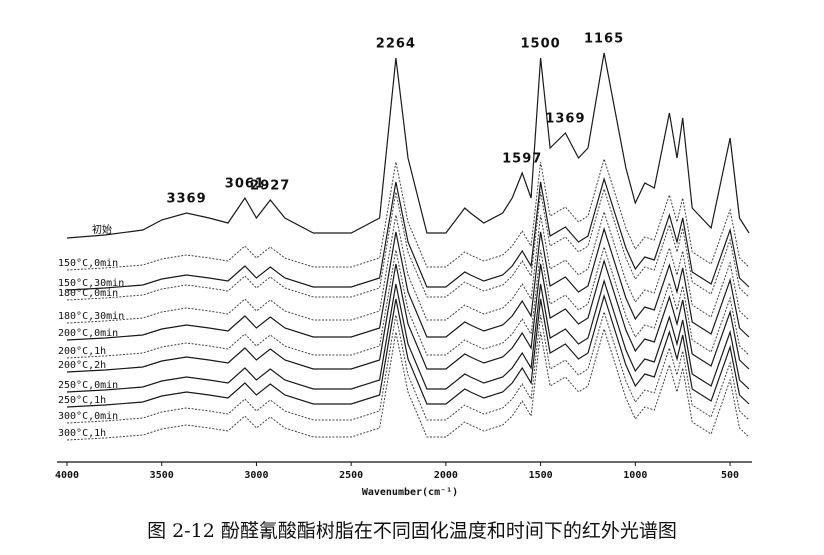 The image size is (824, 555). I want to click on x-tick-label: 4000, so click(67, 475).